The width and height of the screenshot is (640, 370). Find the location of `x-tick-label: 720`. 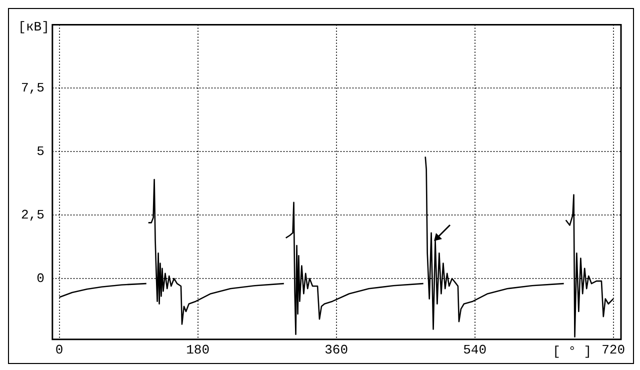

x-tick-label: 720 is located at coordinates (614, 350).